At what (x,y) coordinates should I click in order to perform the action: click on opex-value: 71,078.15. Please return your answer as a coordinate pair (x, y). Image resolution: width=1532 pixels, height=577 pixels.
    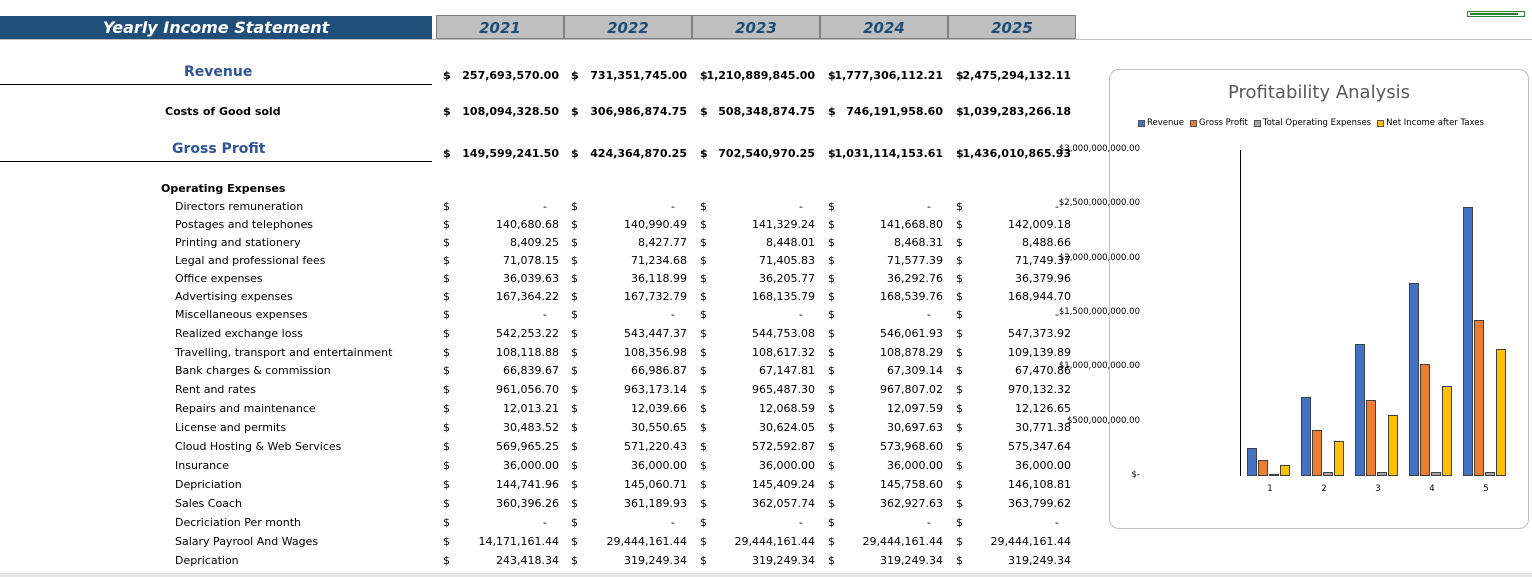
    Looking at the image, I should click on (531, 260).